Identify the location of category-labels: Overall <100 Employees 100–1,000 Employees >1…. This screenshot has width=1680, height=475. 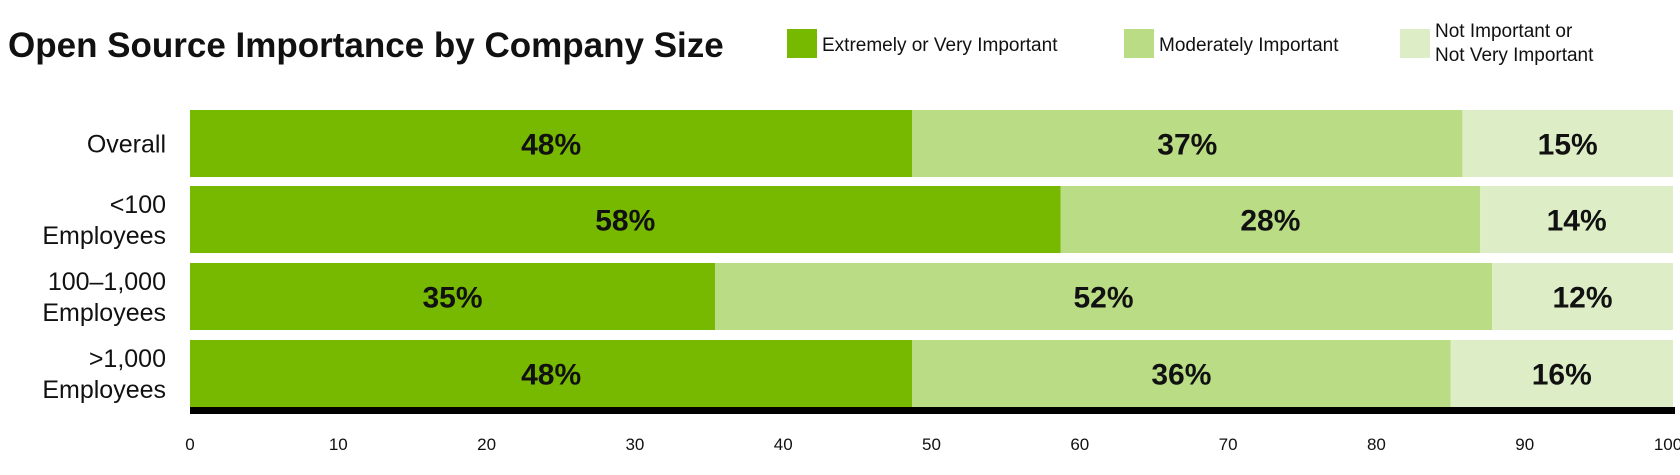
(104, 268).